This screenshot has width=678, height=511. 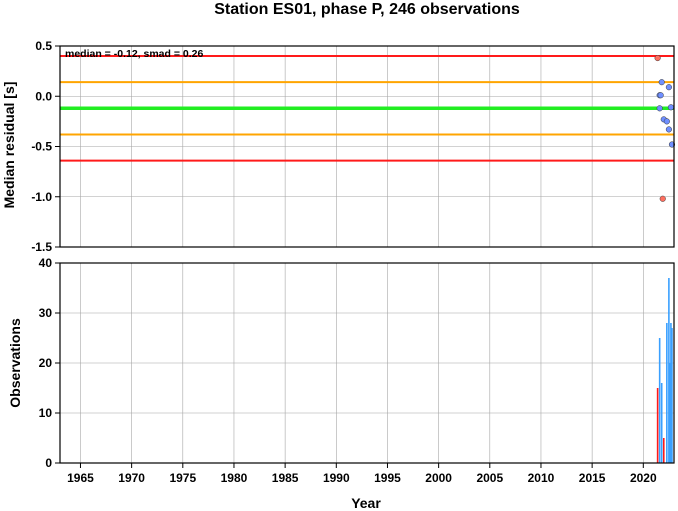 I want to click on bottom-y-ticks: 40 30 20 10 0, so click(x=49, y=363).